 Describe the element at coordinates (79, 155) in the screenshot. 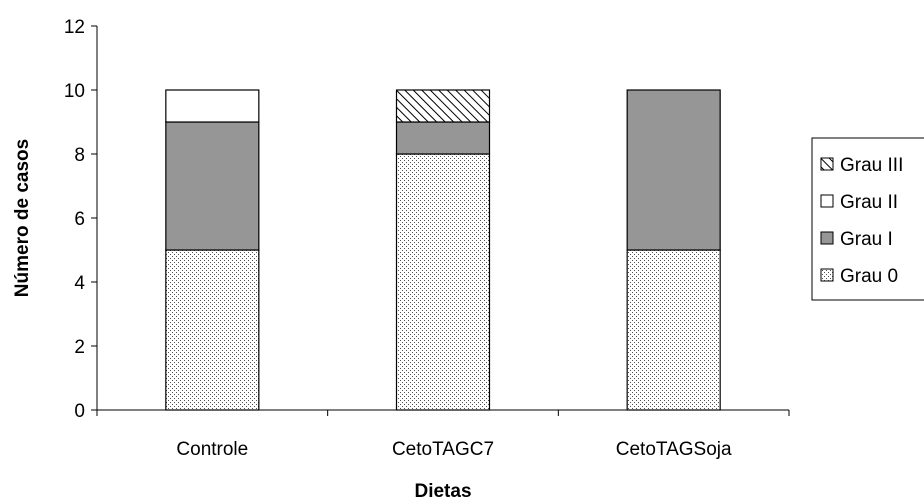

I see `y-tick-label: 8` at that location.